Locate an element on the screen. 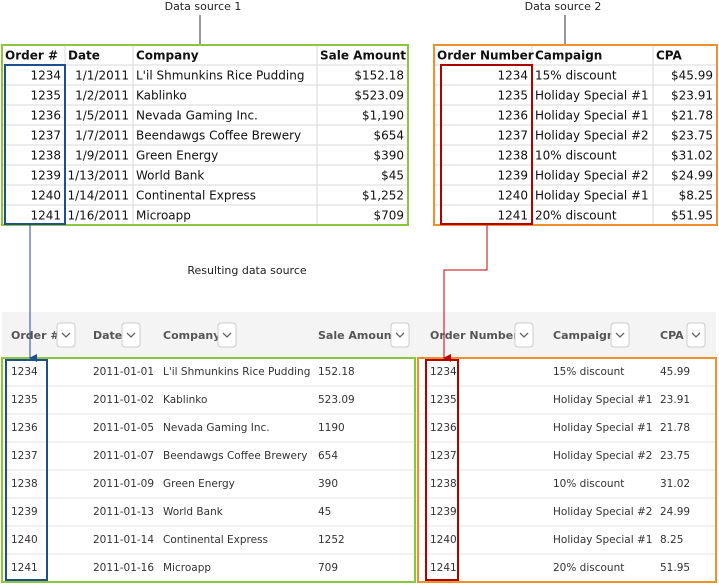 The height and width of the screenshot is (588, 719). grid-cell: Green Energy is located at coordinates (199, 484).